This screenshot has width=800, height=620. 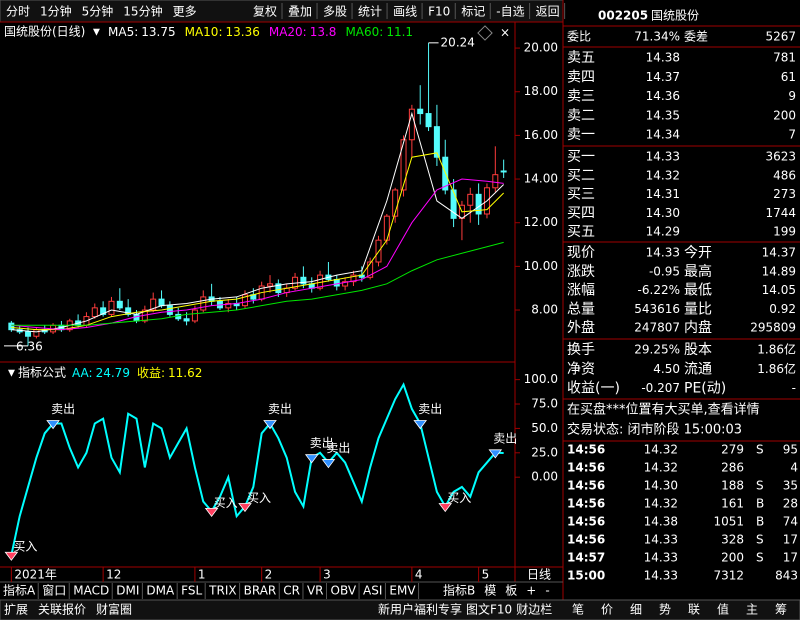 What do you see at coordinates (607, 610) in the screenshot?
I see `side-tab: 价` at bounding box center [607, 610].